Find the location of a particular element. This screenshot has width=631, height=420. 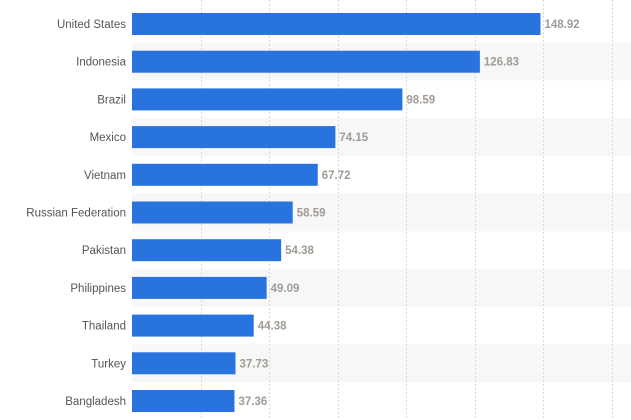

data-label: 44.38 is located at coordinates (272, 327).